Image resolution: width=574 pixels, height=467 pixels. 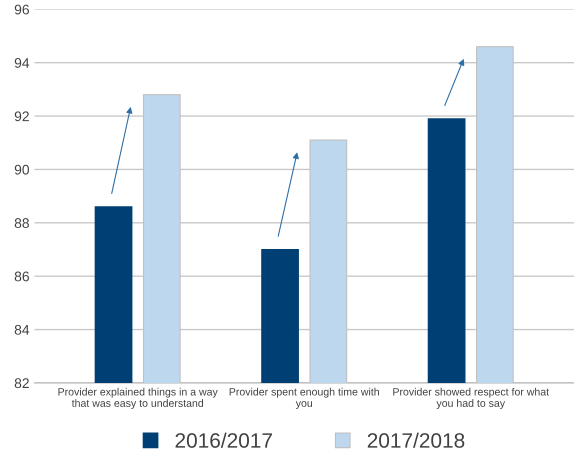 I want to click on legend-label: 2016/2017, so click(x=224, y=440).